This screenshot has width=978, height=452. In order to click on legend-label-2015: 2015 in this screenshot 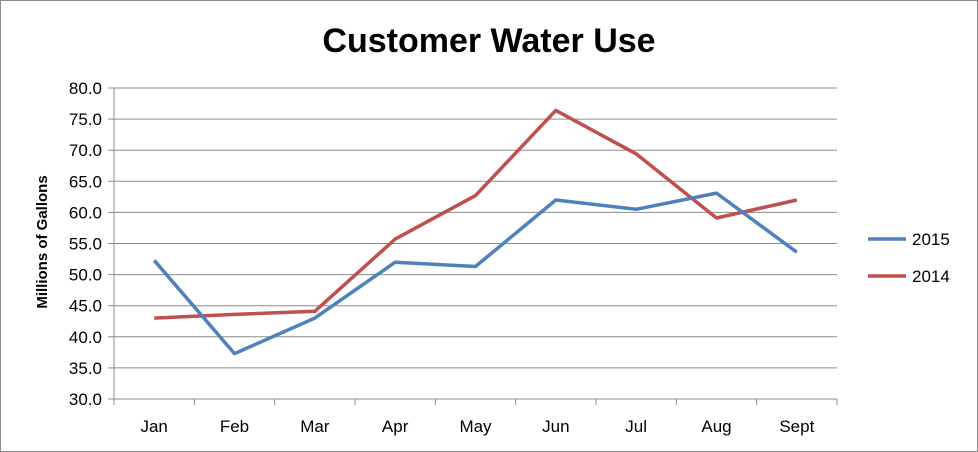, I will do `click(931, 239)`.